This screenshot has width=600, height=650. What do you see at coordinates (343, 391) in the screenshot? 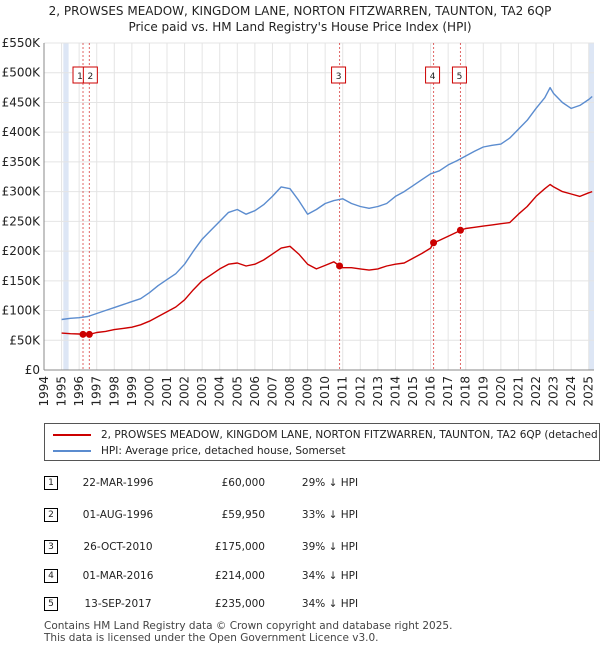
I see `x-tick-label: 2011` at bounding box center [343, 391].